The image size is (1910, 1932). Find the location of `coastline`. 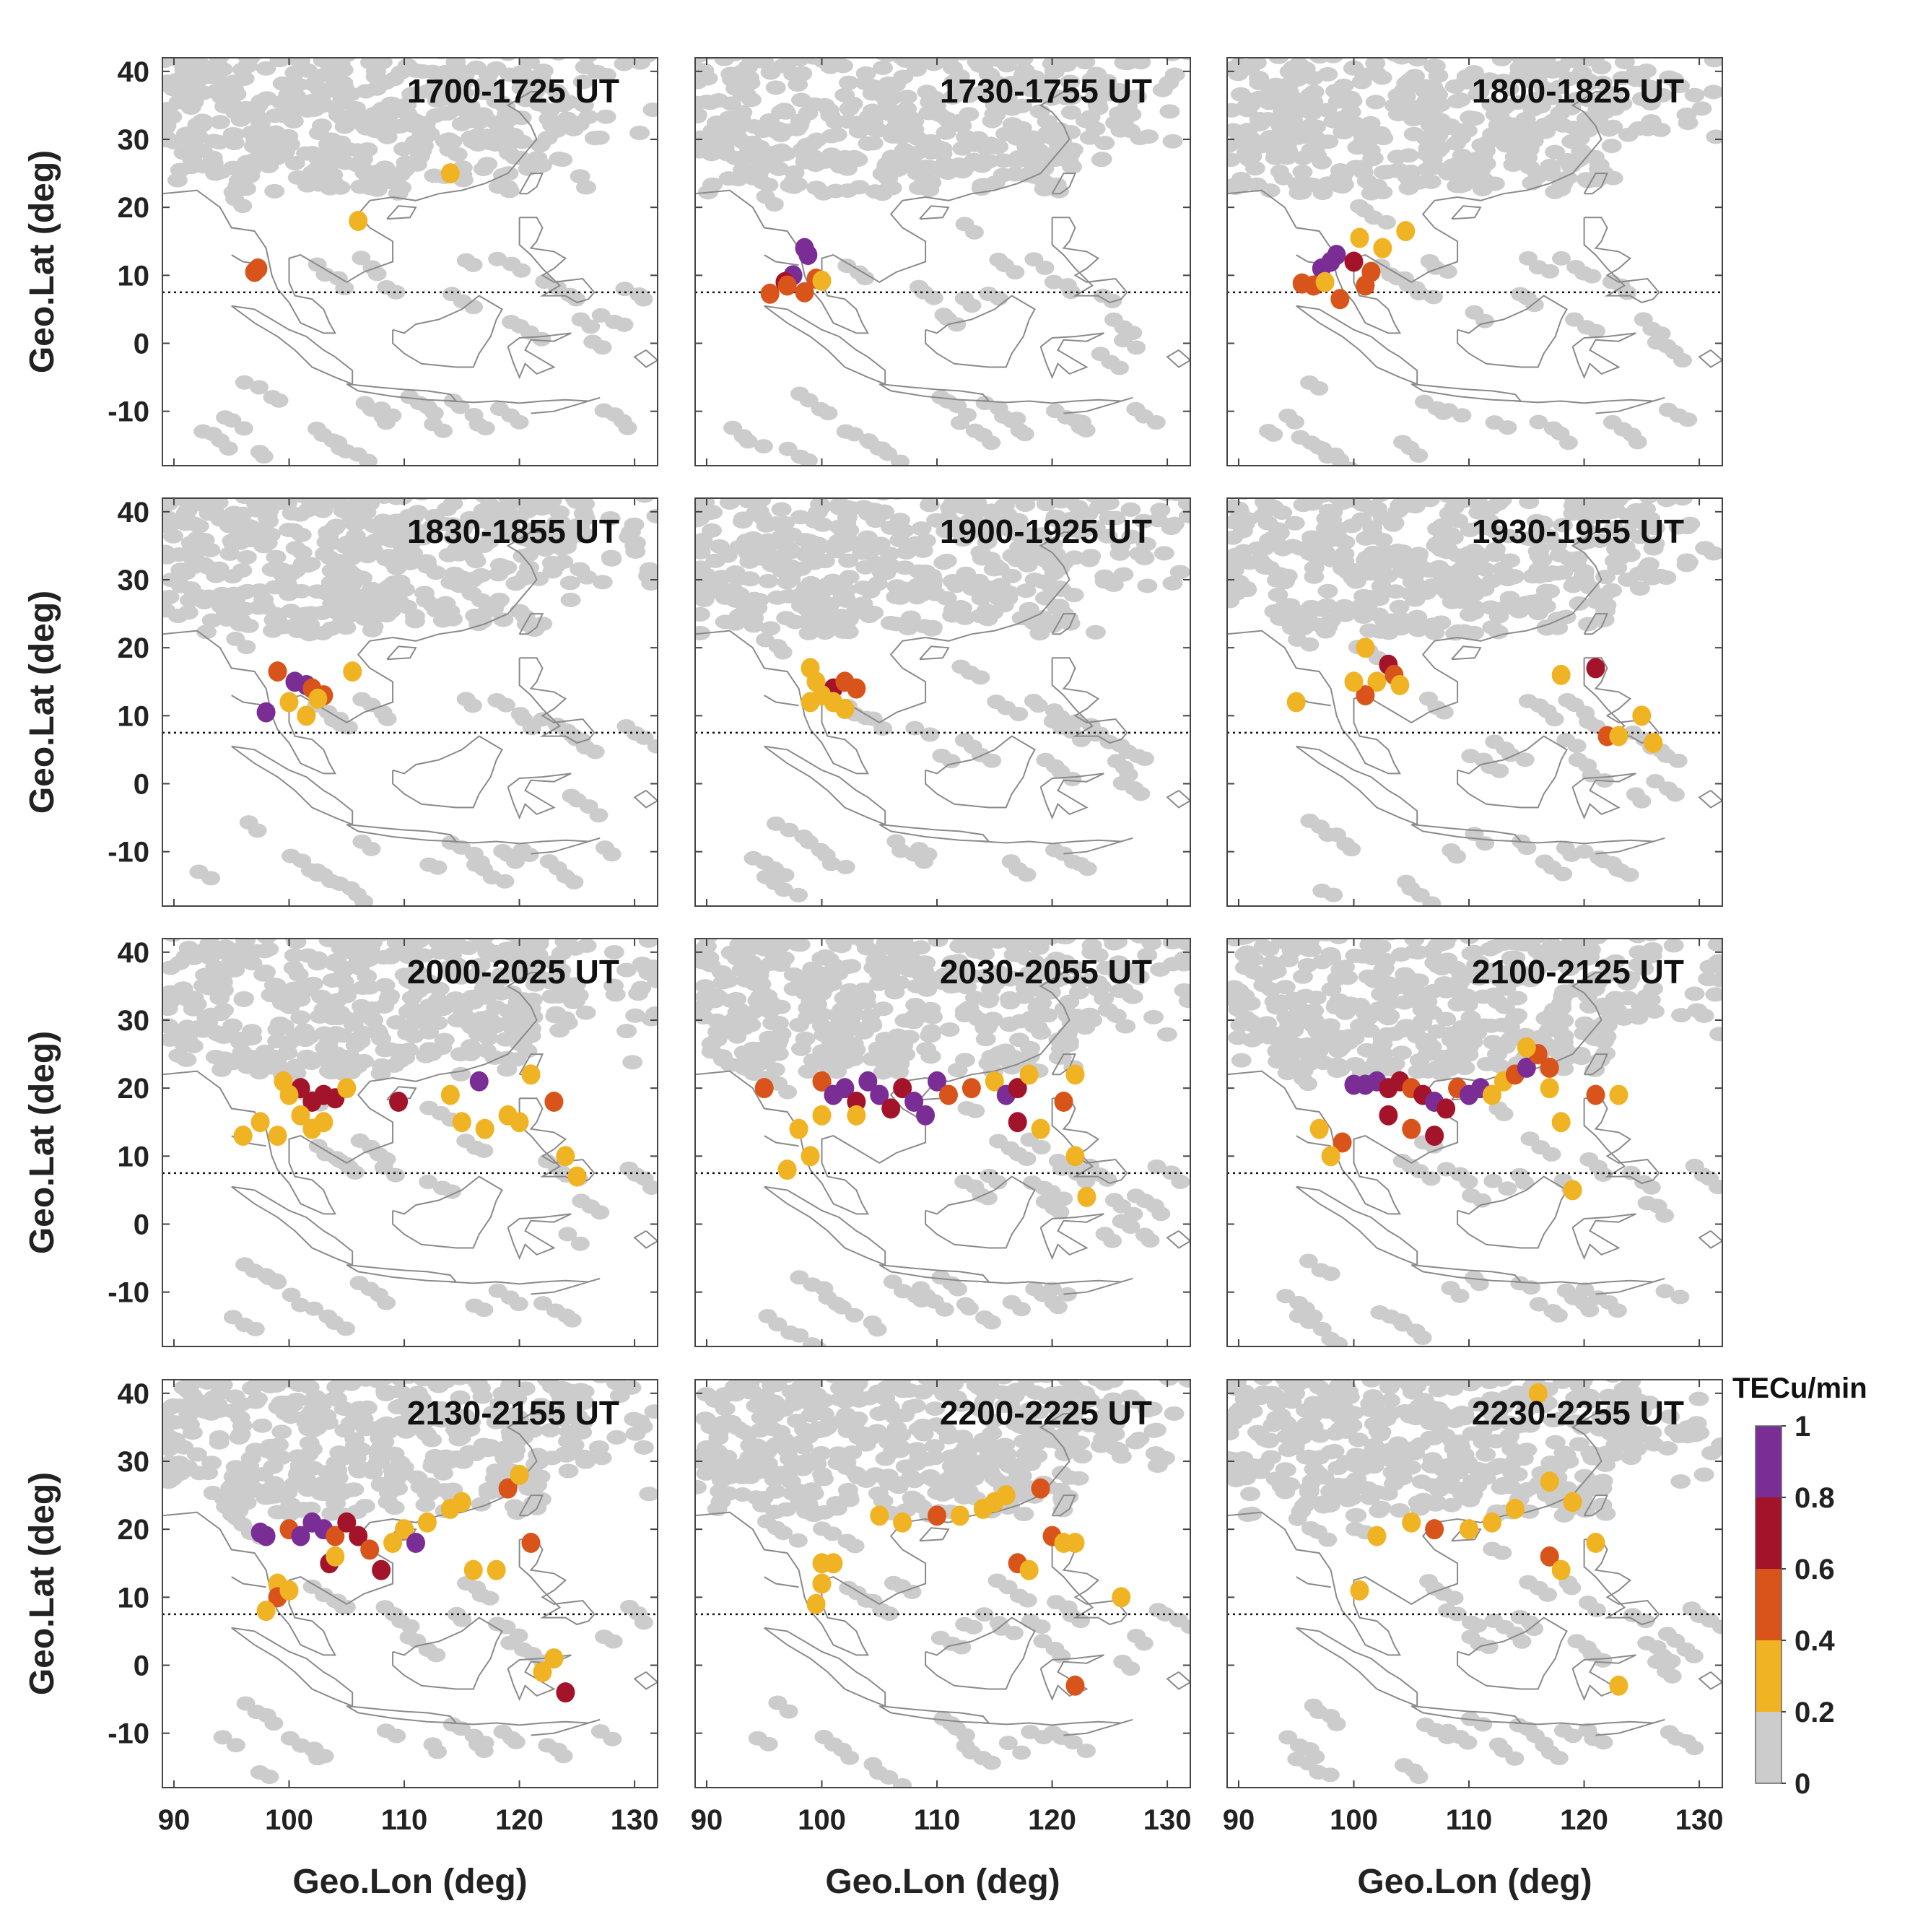

coastline is located at coordinates (410, 1133).